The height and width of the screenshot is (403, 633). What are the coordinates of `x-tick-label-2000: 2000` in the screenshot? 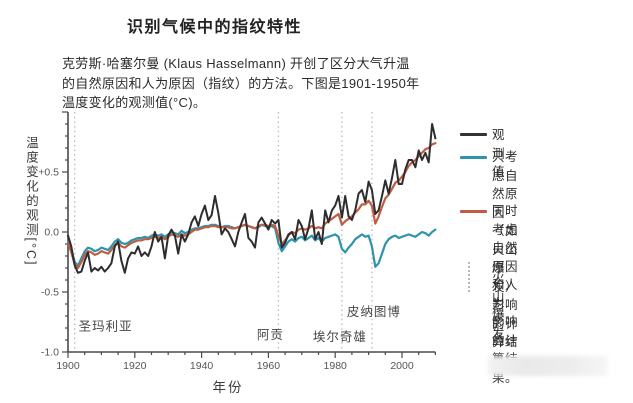 It's located at (402, 366).